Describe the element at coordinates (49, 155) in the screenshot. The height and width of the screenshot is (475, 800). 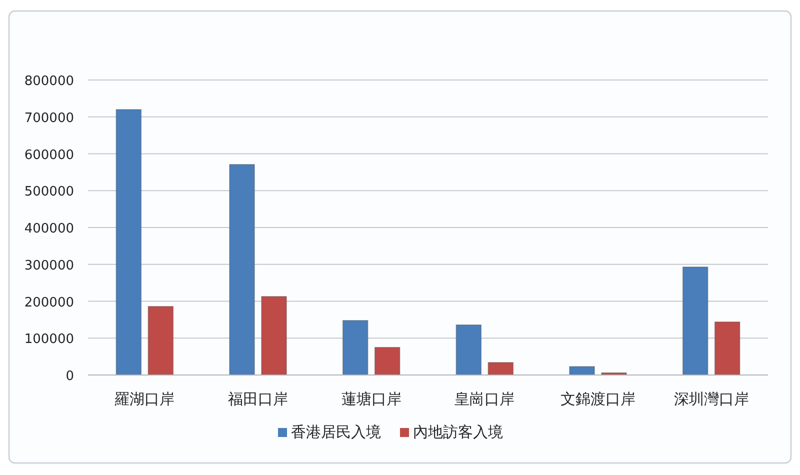
I see `y-tick-label: 600000` at that location.